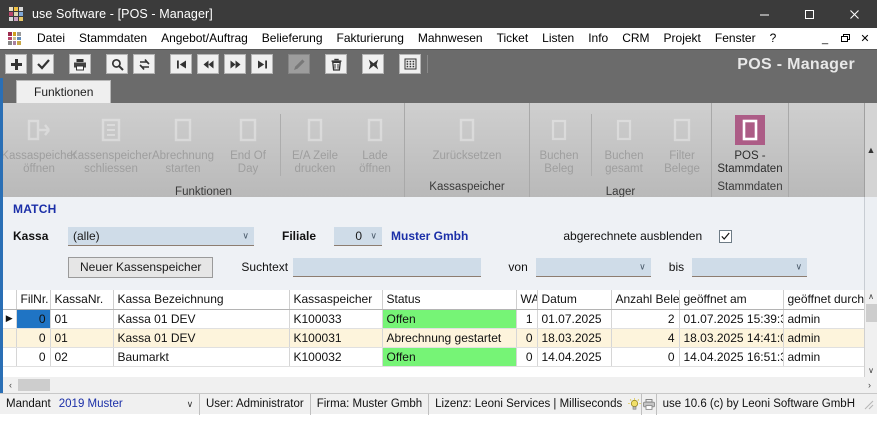  Describe the element at coordinates (336, 64) in the screenshot. I see `delete-trash-icon` at that location.